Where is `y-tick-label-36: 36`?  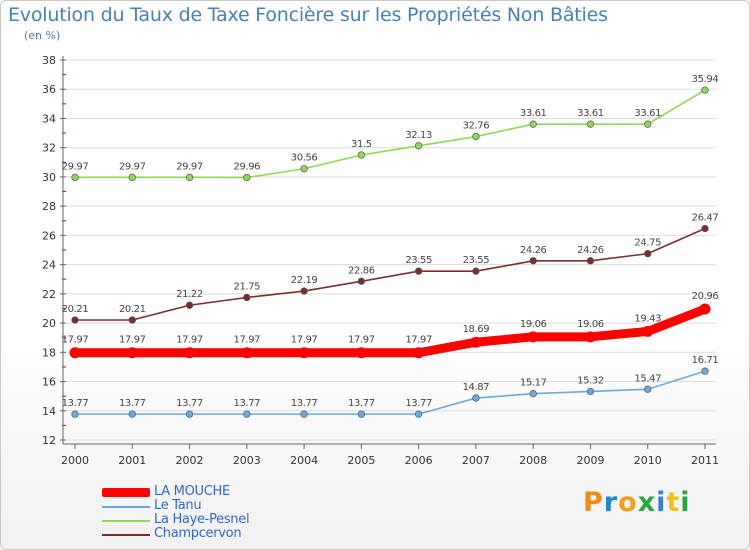
y-tick-label-36: 36 is located at coordinates (49, 89).